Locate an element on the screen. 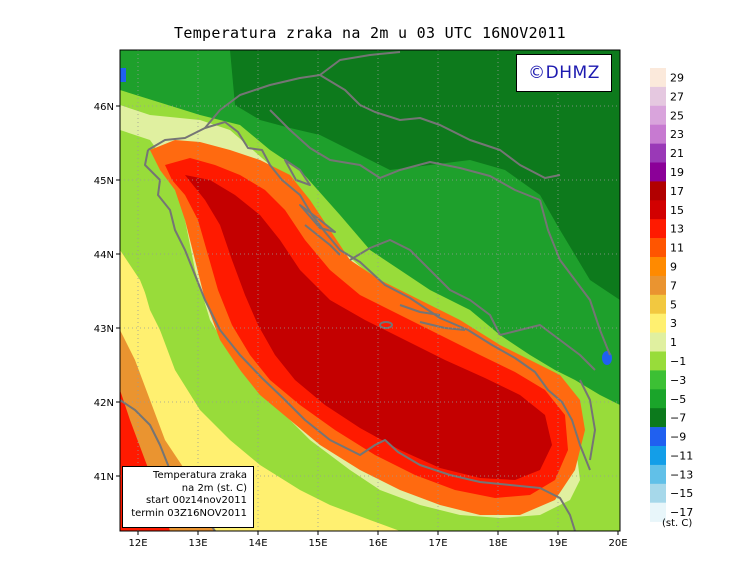 This screenshot has height=582, width=740. colorbar-label: 15 is located at coordinates (677, 210).